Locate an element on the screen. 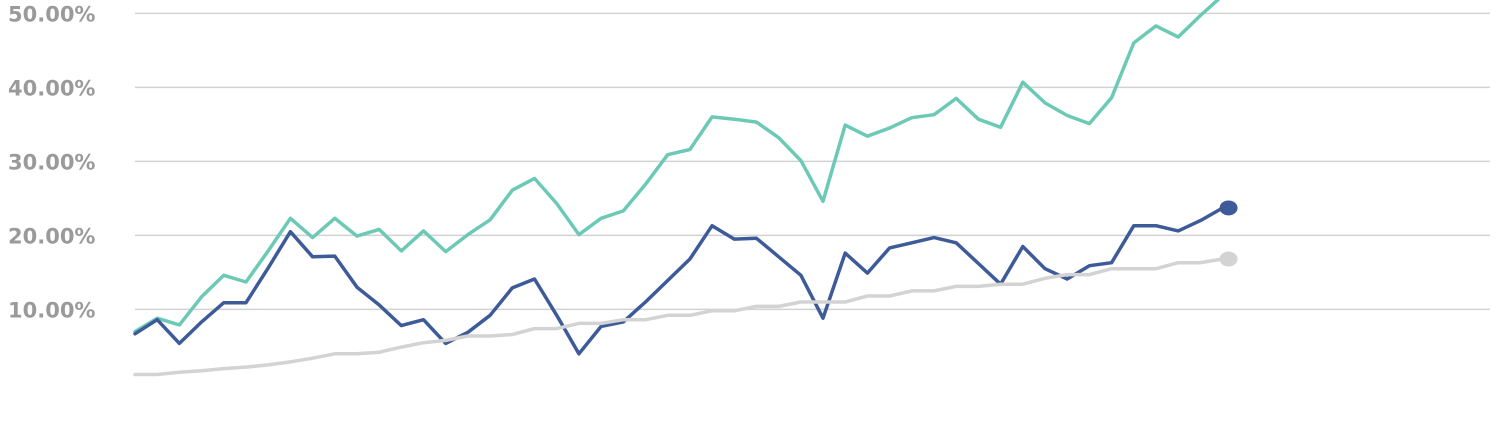 This screenshot has height=430, width=1500. y-tick-label: 30.00% is located at coordinates (51, 162).